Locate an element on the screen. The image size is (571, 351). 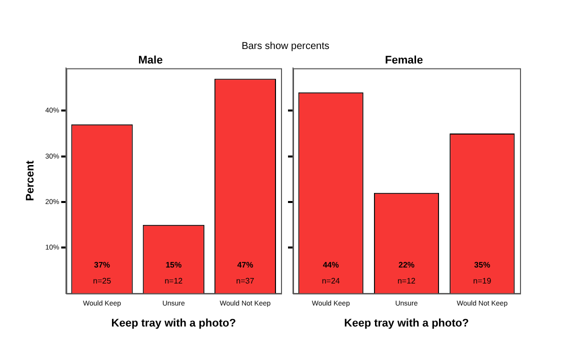
data-label: 15% is located at coordinates (174, 265).